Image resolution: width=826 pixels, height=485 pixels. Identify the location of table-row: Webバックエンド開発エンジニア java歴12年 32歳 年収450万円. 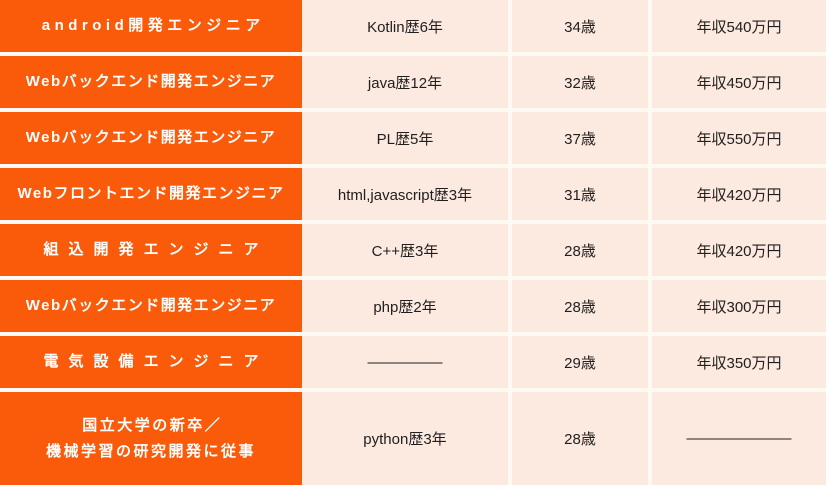
(413, 82).